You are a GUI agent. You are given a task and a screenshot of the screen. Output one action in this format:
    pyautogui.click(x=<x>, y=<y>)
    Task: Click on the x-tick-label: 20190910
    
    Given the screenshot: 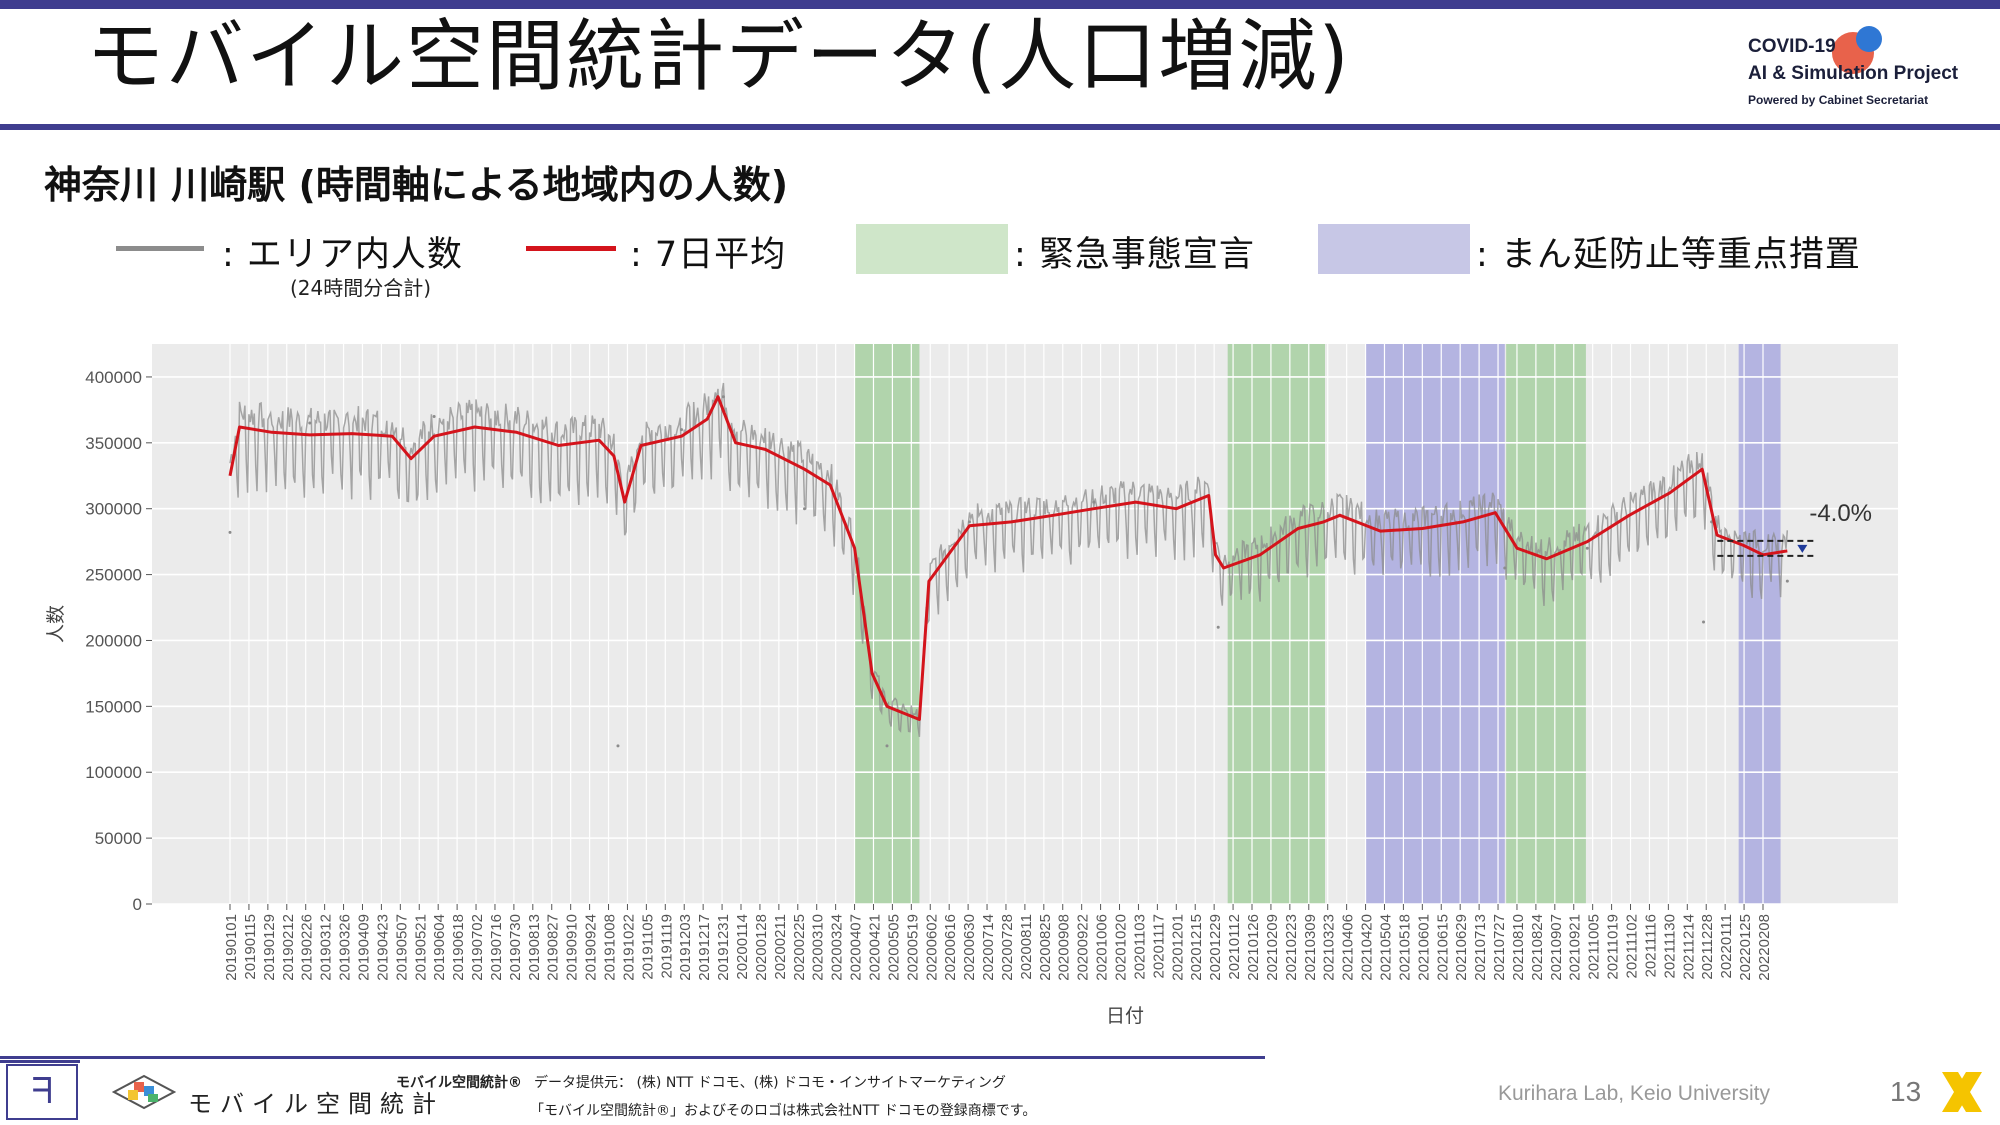 What is the action you would take?
    pyautogui.click(x=572, y=947)
    